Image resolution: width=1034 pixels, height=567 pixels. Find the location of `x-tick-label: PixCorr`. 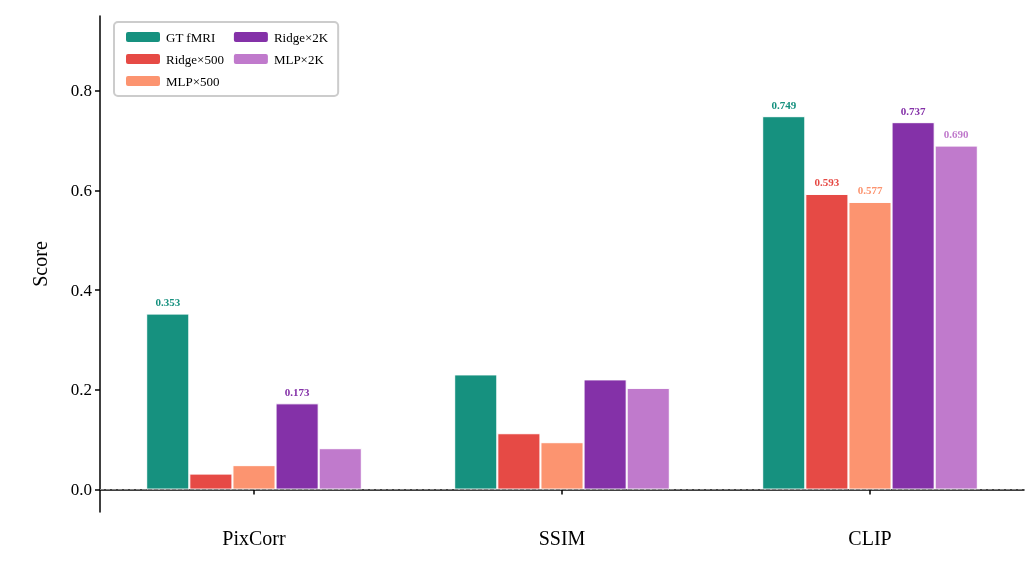

x-tick-label: PixCorr is located at coordinates (254, 538).